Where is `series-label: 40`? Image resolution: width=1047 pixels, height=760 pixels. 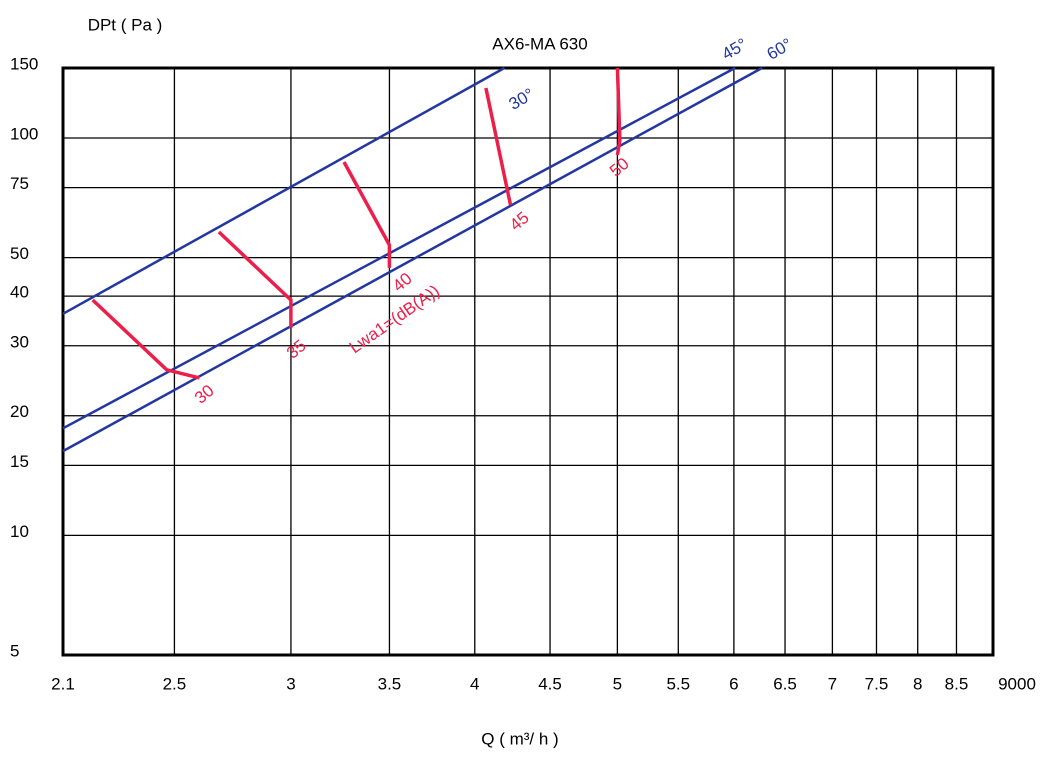 series-label: 40 is located at coordinates (402, 282).